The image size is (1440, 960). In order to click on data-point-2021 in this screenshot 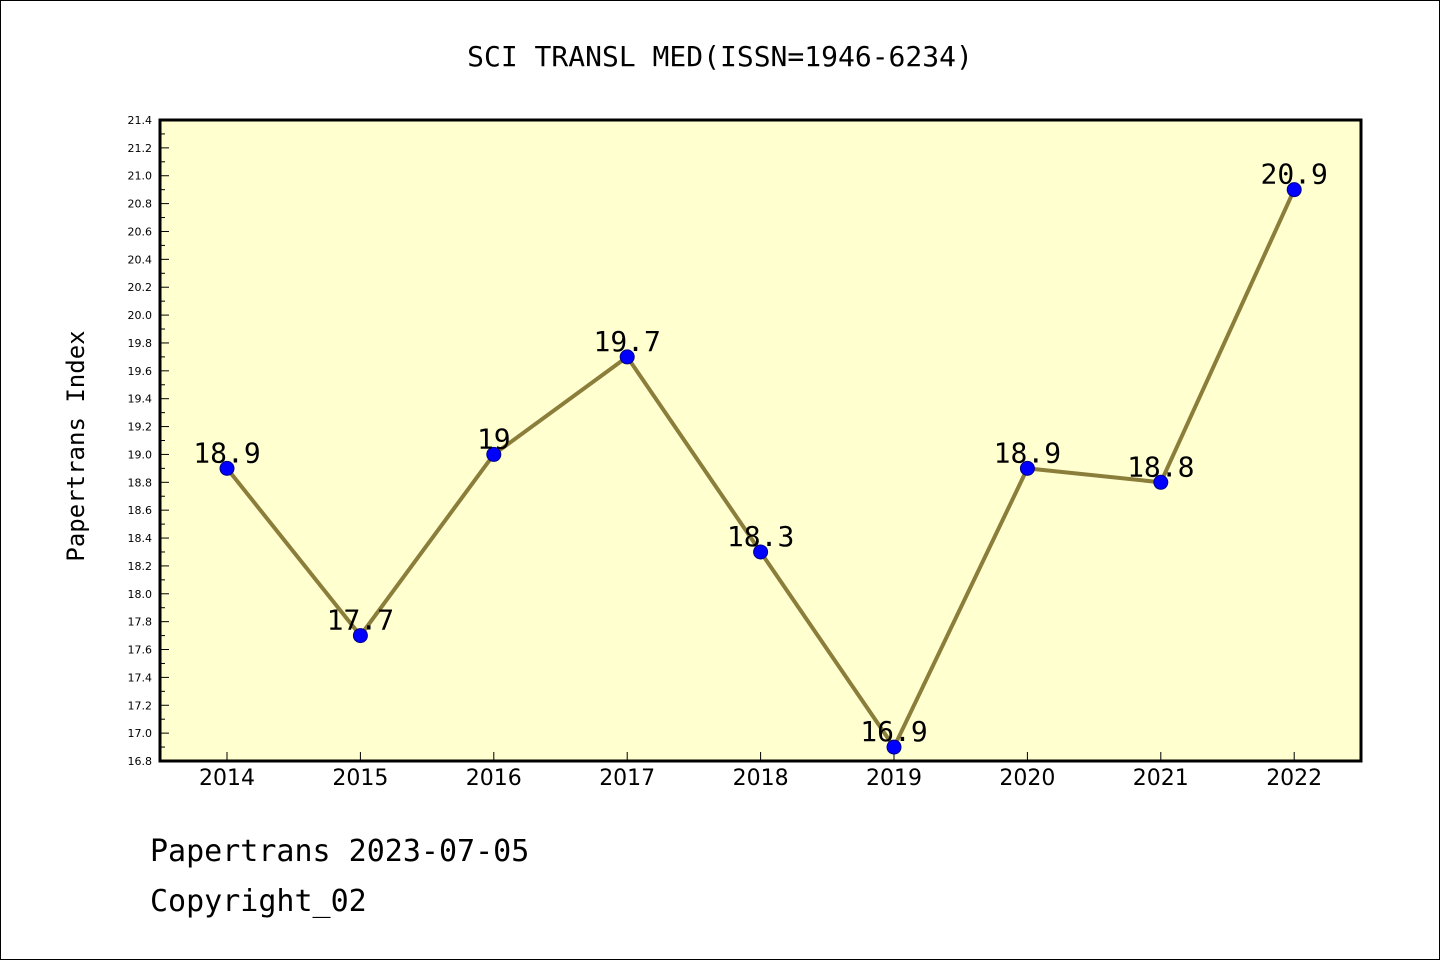, I will do `click(1161, 482)`.